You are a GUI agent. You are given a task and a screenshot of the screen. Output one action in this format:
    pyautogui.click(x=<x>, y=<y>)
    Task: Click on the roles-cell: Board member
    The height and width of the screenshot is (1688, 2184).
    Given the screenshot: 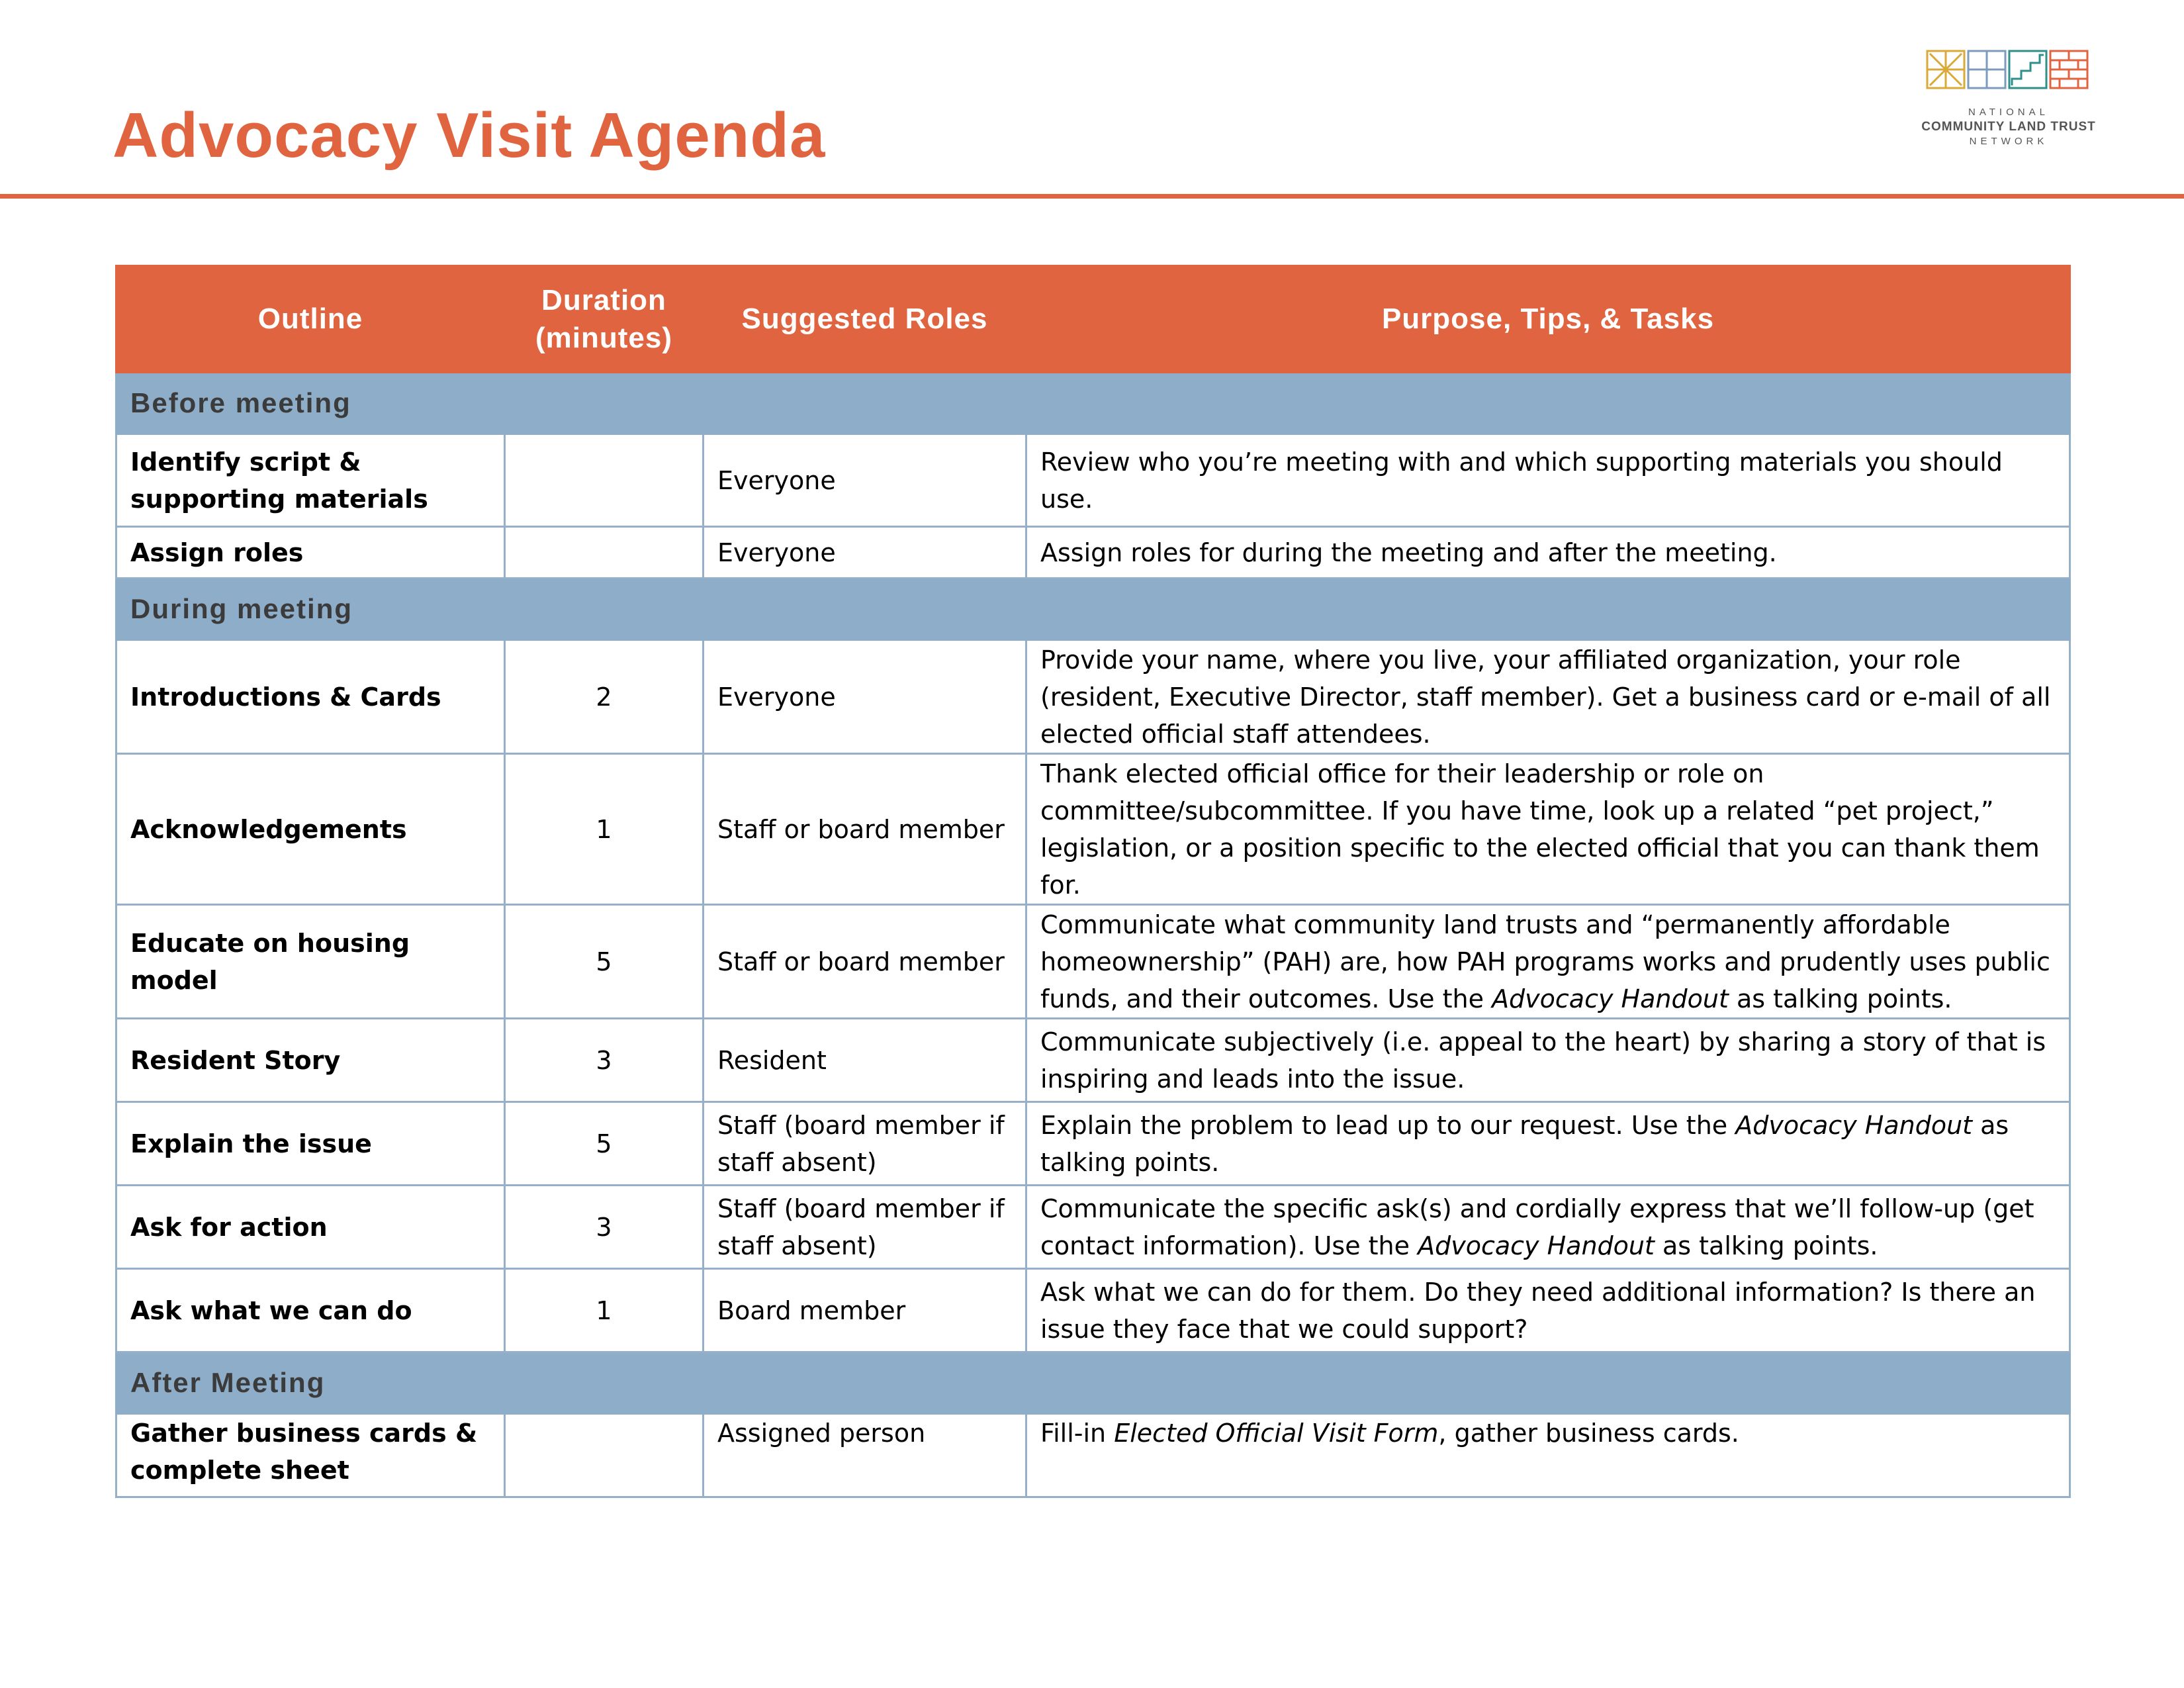 What is the action you would take?
    pyautogui.click(x=864, y=1310)
    